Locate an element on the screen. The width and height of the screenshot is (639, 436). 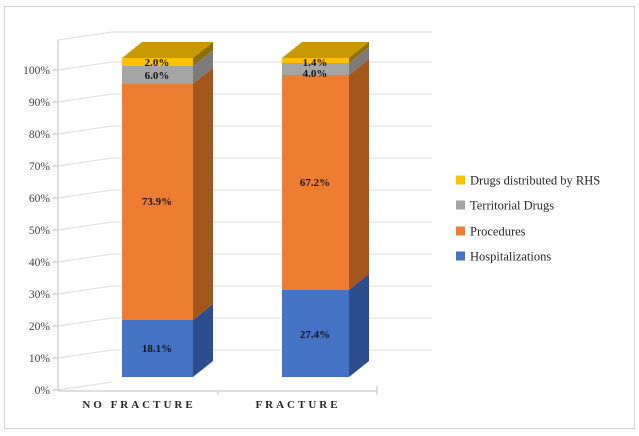
bar2-data-labels: 1.4% 4.0% 67.2% 27.4% is located at coordinates (315, 199).